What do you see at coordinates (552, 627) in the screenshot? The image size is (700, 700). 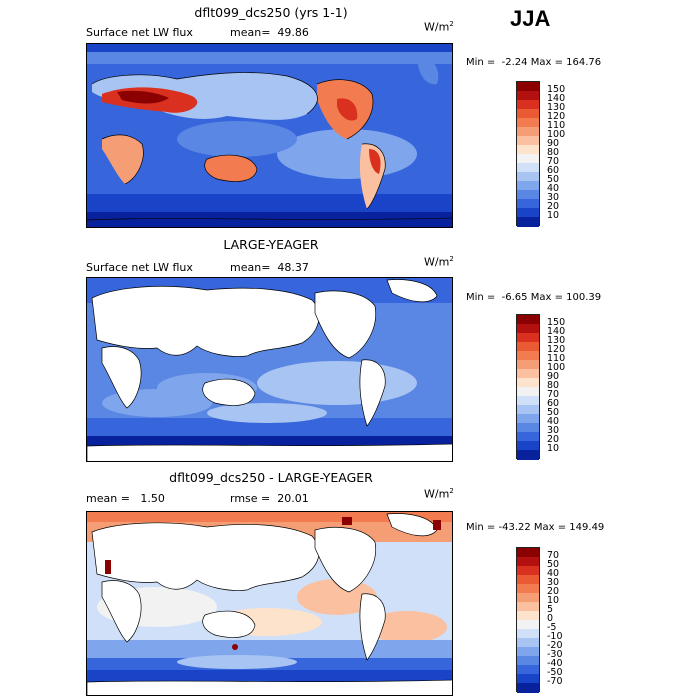 I see `colorbar-tick-label: -5` at bounding box center [552, 627].